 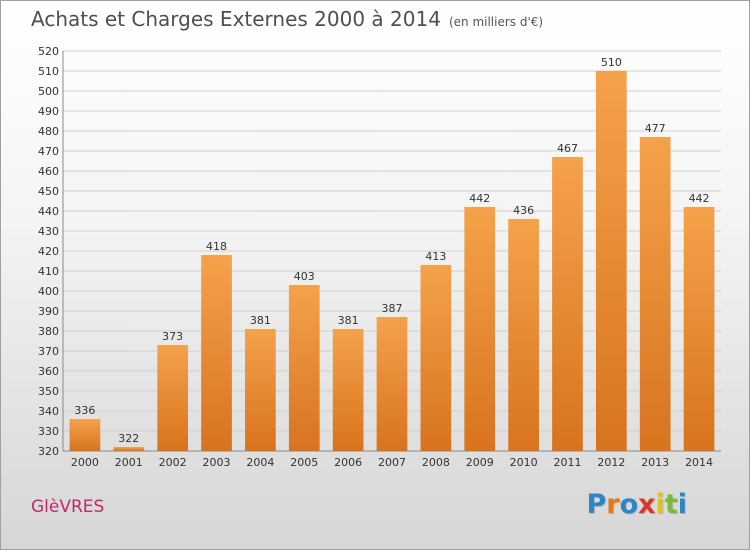 I want to click on bar-value-label: 322, so click(x=128, y=438).